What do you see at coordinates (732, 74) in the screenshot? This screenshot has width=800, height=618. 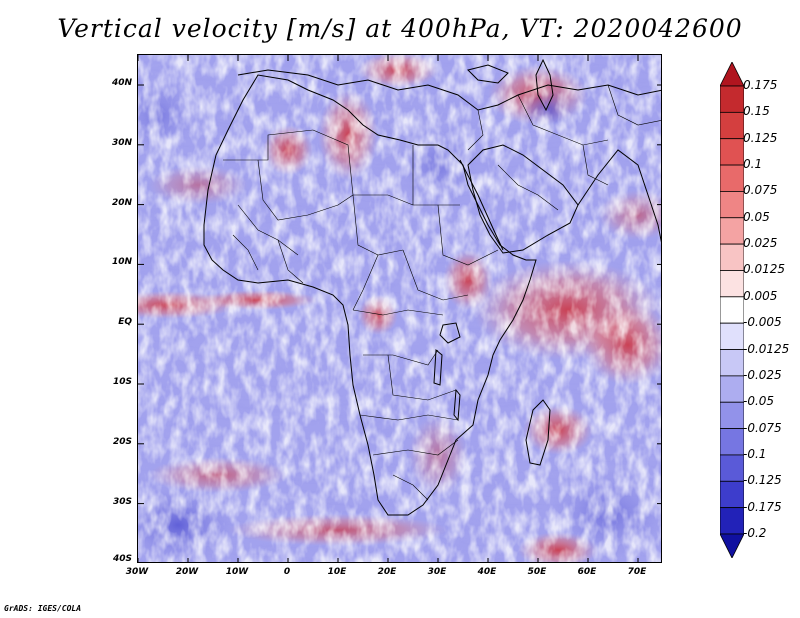 I see `colorbar-max-arrow` at bounding box center [732, 74].